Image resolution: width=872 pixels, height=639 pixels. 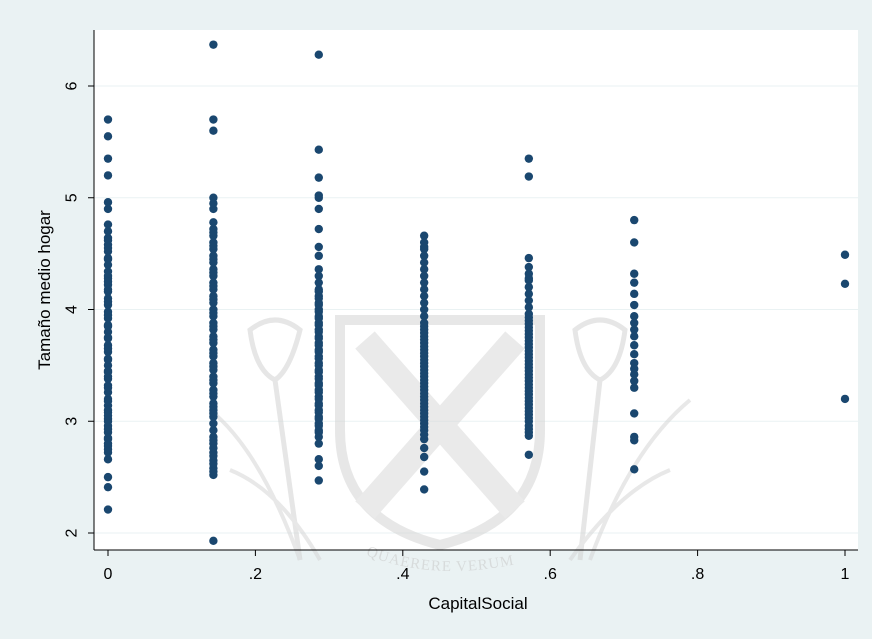 What do you see at coordinates (477, 603) in the screenshot?
I see `x-axis-title: CapitalSocial` at bounding box center [477, 603].